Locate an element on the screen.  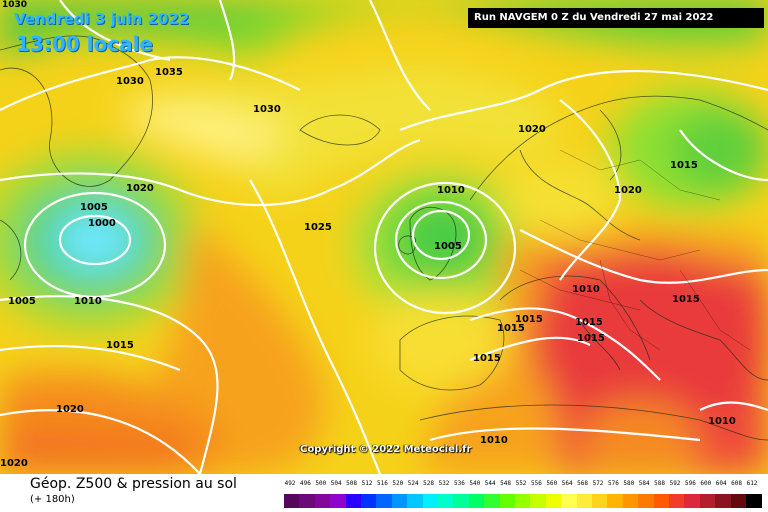
copyright: Copyright © 2022 Meteociel.fr is located at coordinates (386, 449).